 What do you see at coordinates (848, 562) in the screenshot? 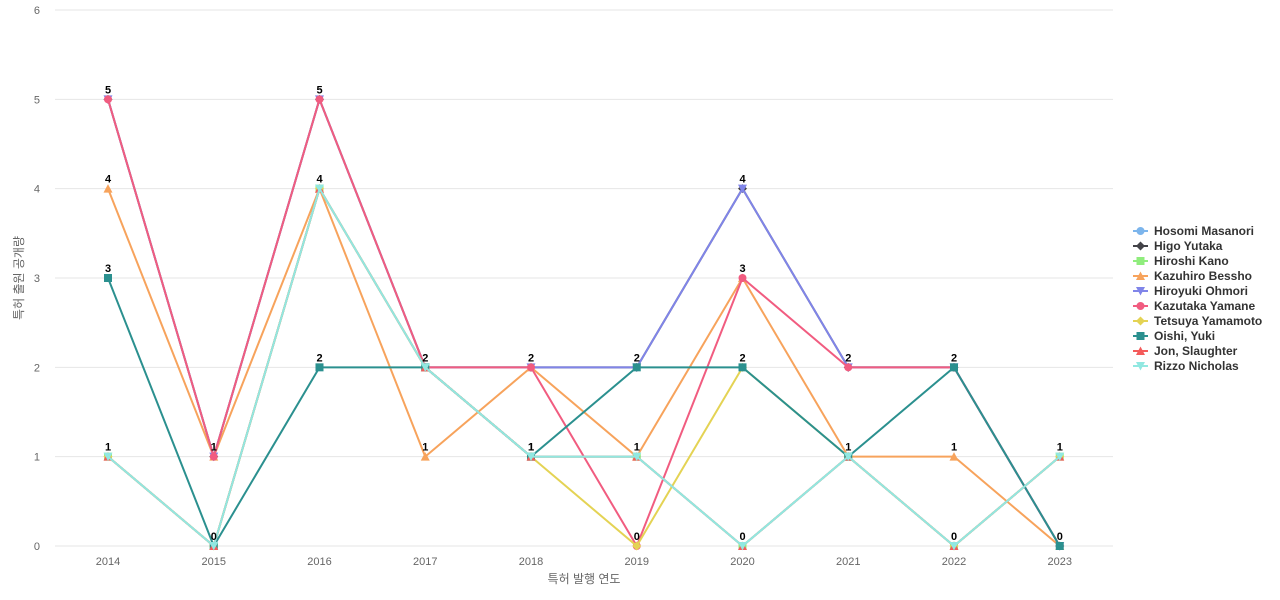
I see `x-tick-label: 2021` at bounding box center [848, 562].